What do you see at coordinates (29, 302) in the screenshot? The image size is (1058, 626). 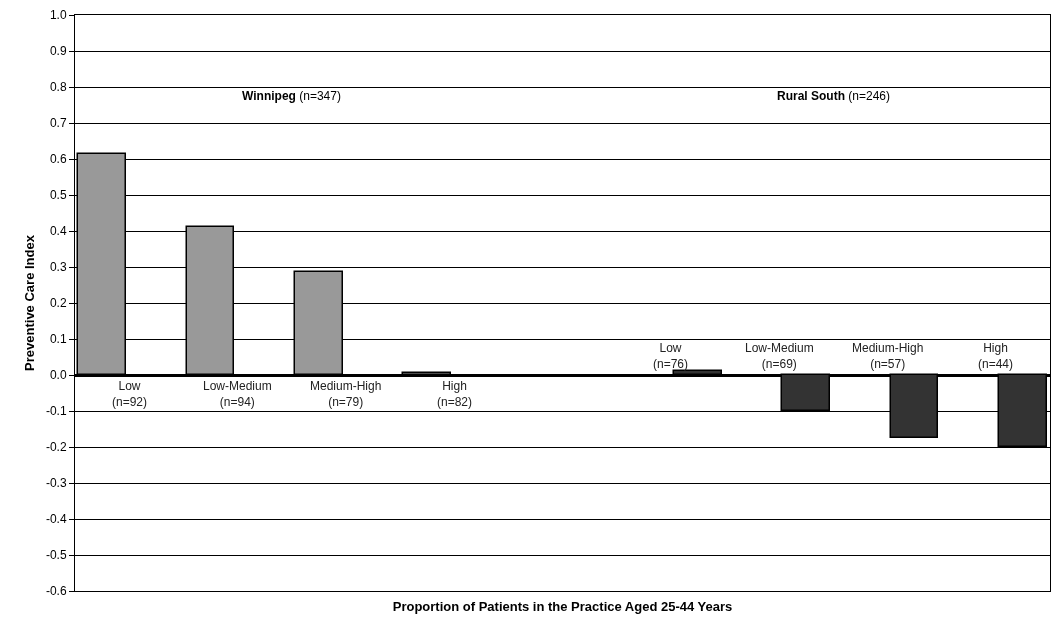 I see `y-axis-title: Preventive Care Index` at bounding box center [29, 302].